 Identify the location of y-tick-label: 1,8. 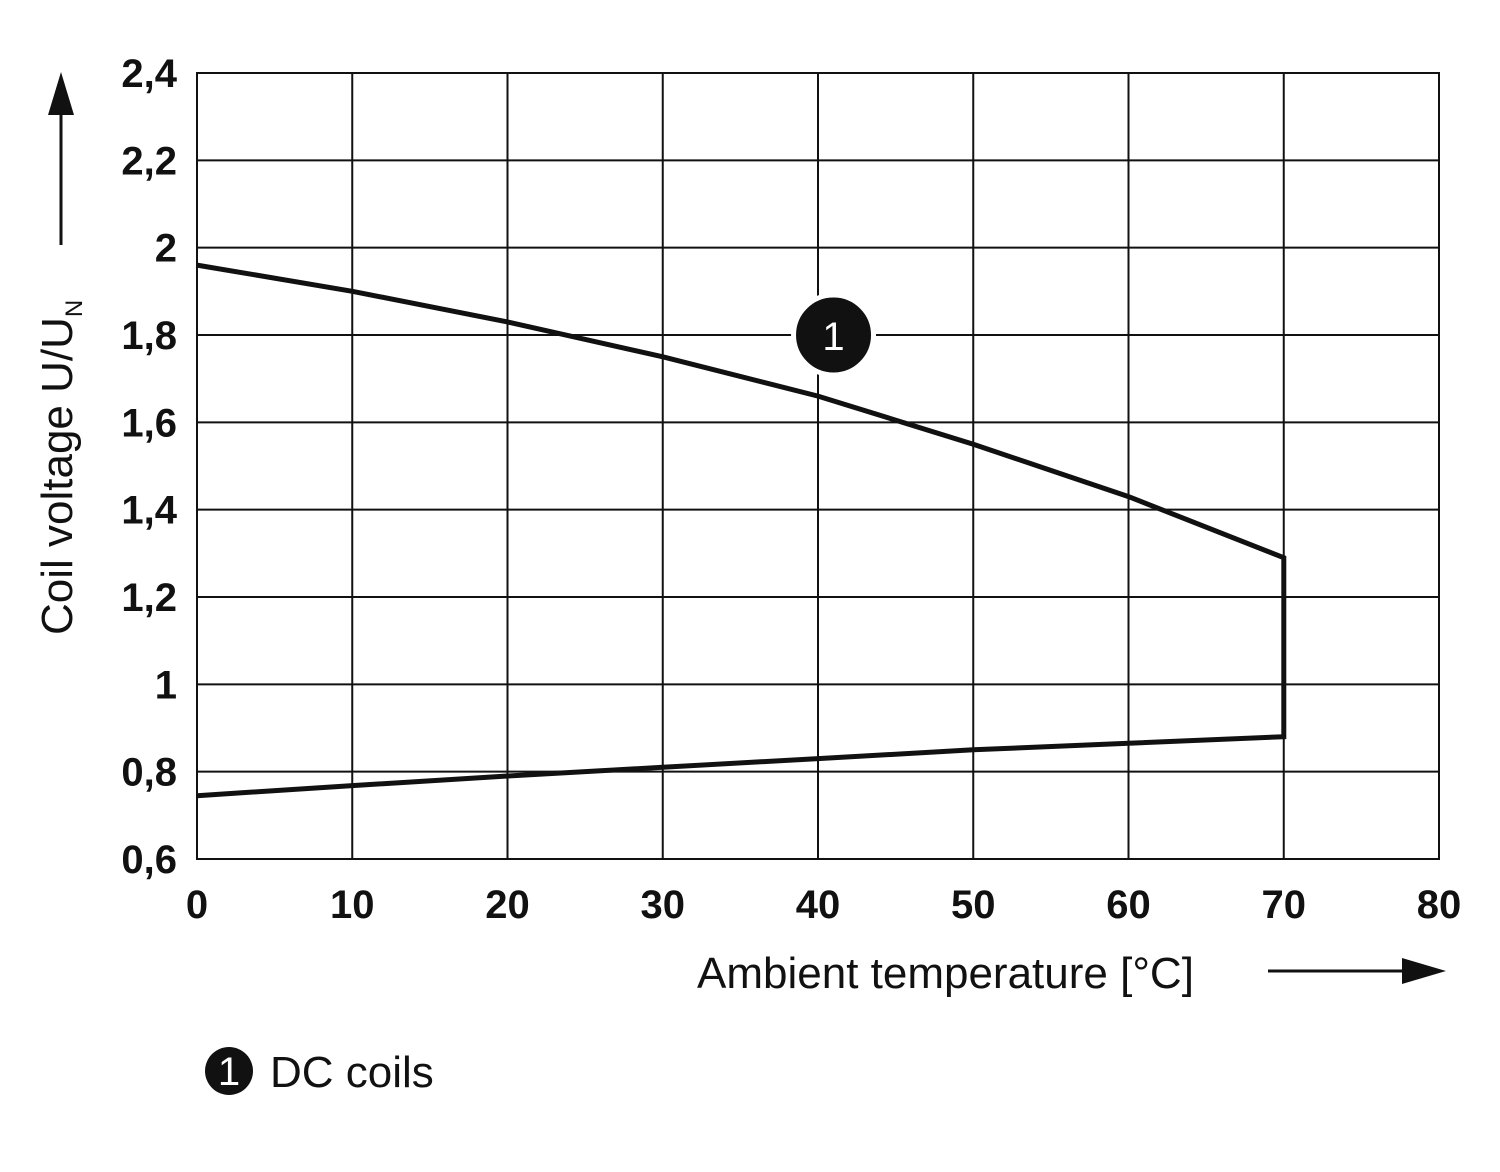
(149, 336).